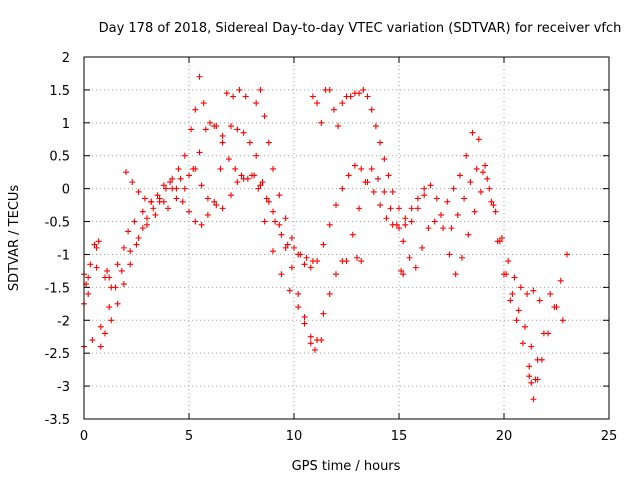 The height and width of the screenshot is (480, 640). I want to click on x-tick-label: 5, so click(189, 436).